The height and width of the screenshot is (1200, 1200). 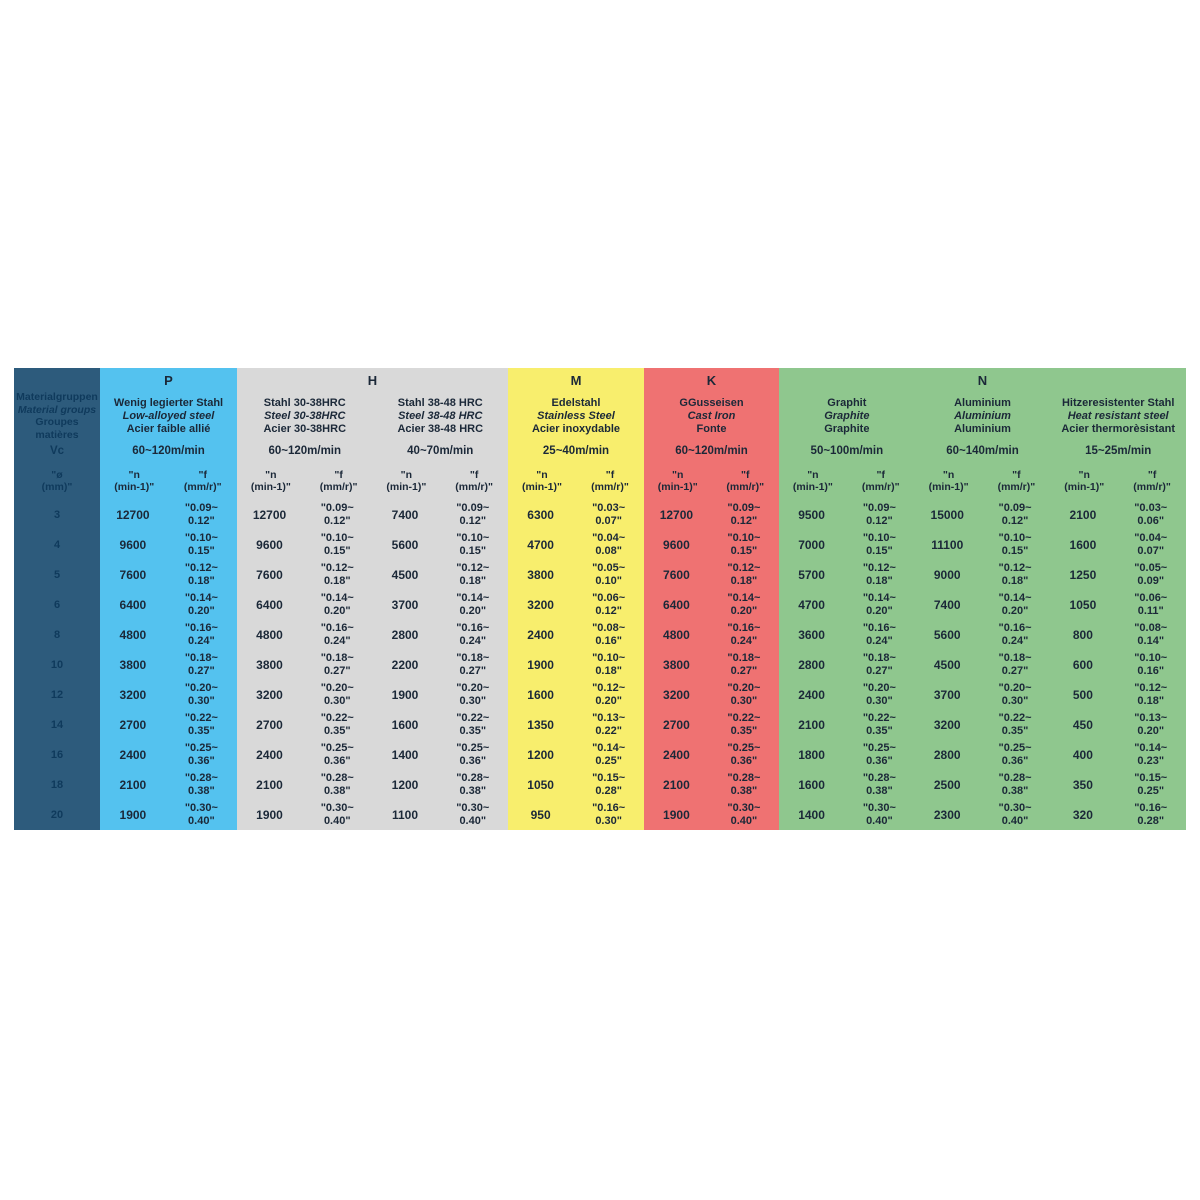 I want to click on f-value-line1: "0.13~, so click(x=609, y=718).